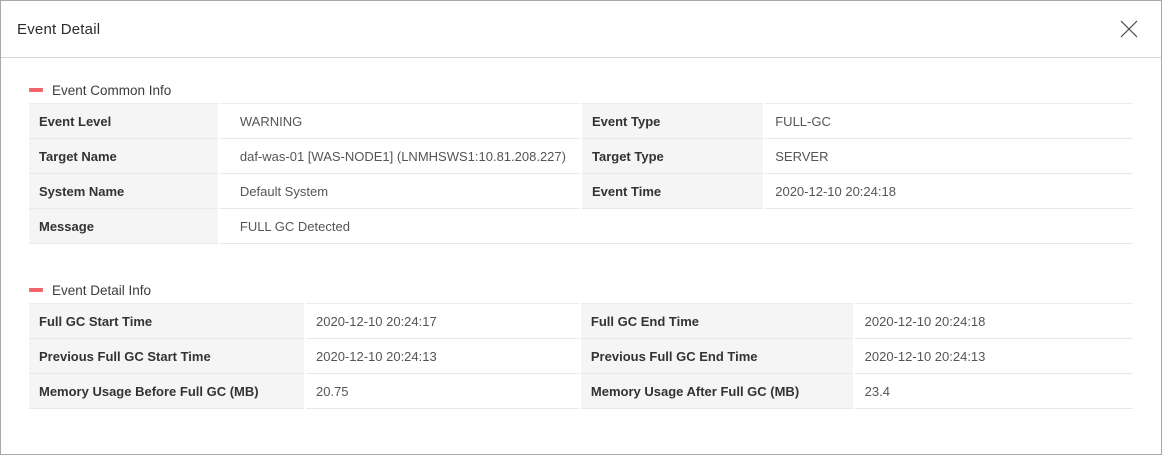 This screenshot has height=455, width=1162. What do you see at coordinates (672, 156) in the screenshot?
I see `field-label: Target Type` at bounding box center [672, 156].